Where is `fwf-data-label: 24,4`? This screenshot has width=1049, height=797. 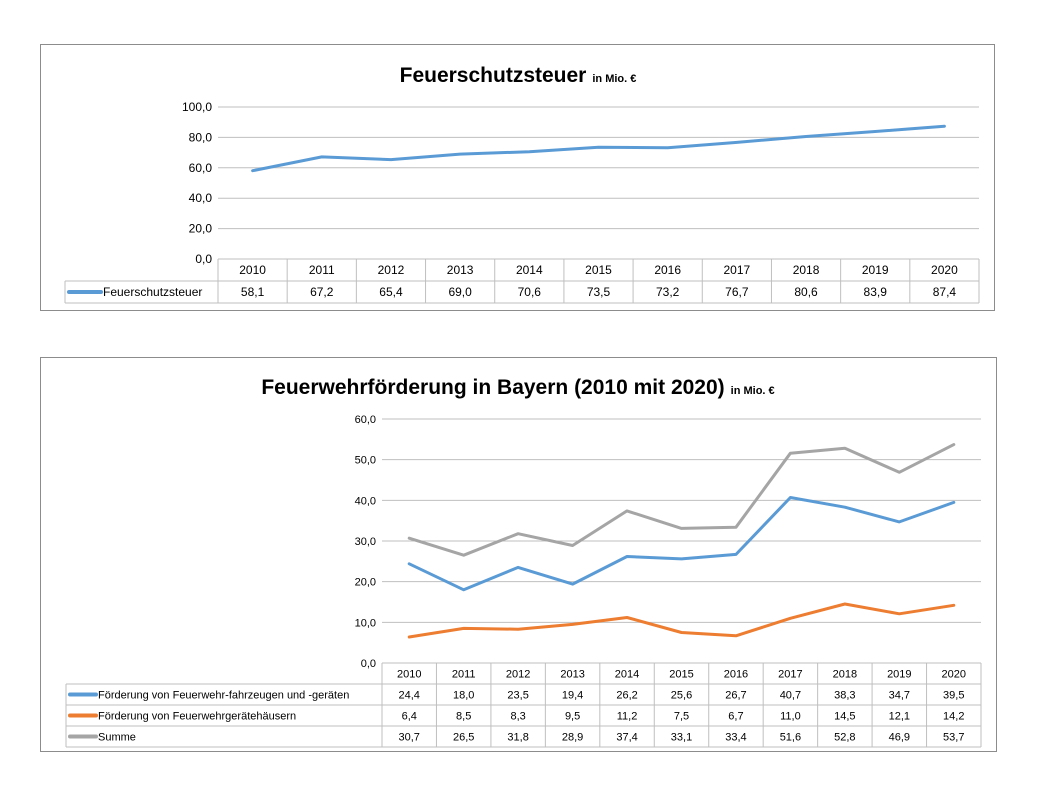
fwf-data-label: 24,4 is located at coordinates (409, 696).